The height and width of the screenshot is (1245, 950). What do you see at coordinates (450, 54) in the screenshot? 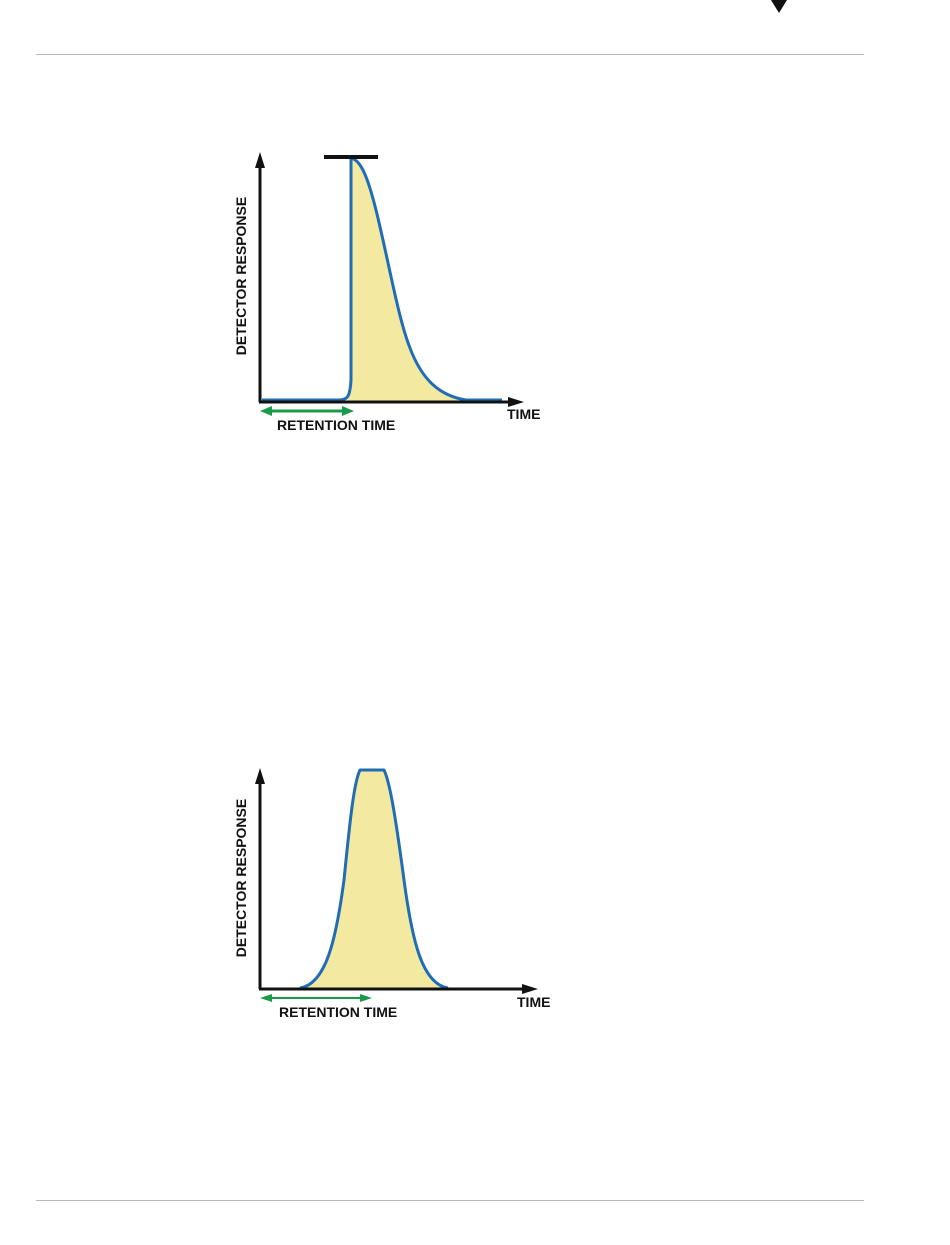
I see `header-rule` at bounding box center [450, 54].